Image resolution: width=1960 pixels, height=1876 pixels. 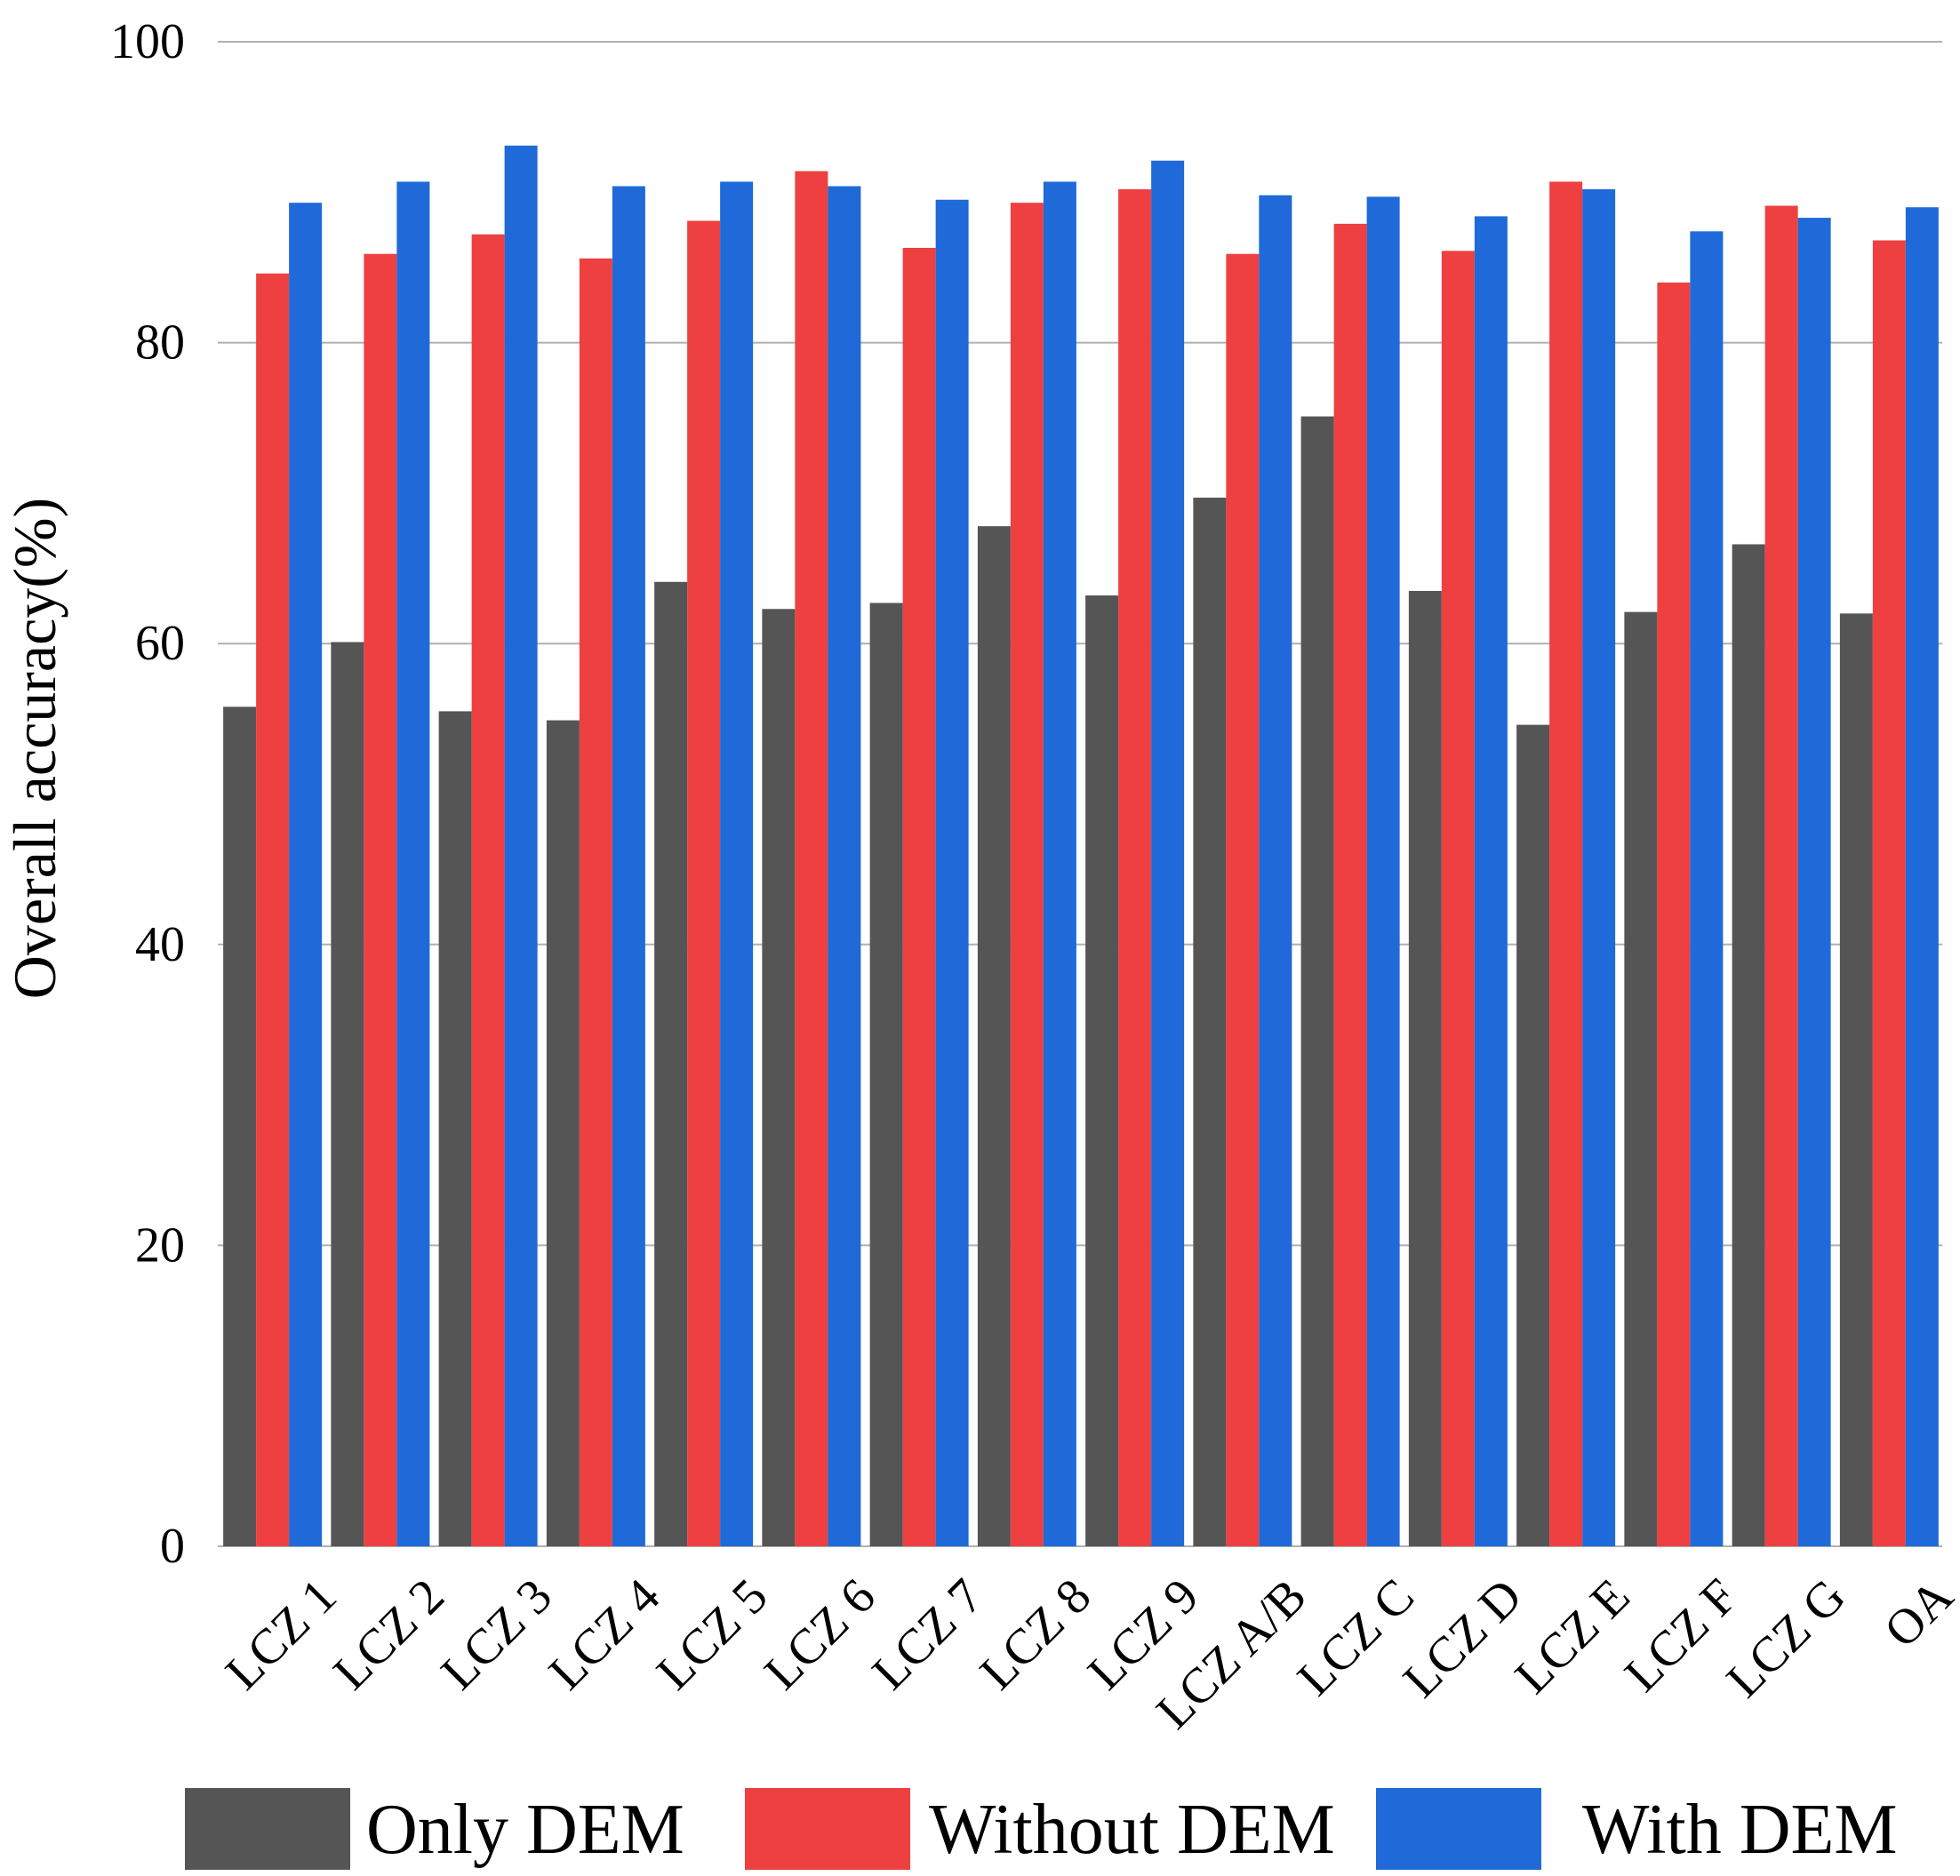 I want to click on legend: Only DEM Without DEM With DEM, so click(x=1041, y=1829).